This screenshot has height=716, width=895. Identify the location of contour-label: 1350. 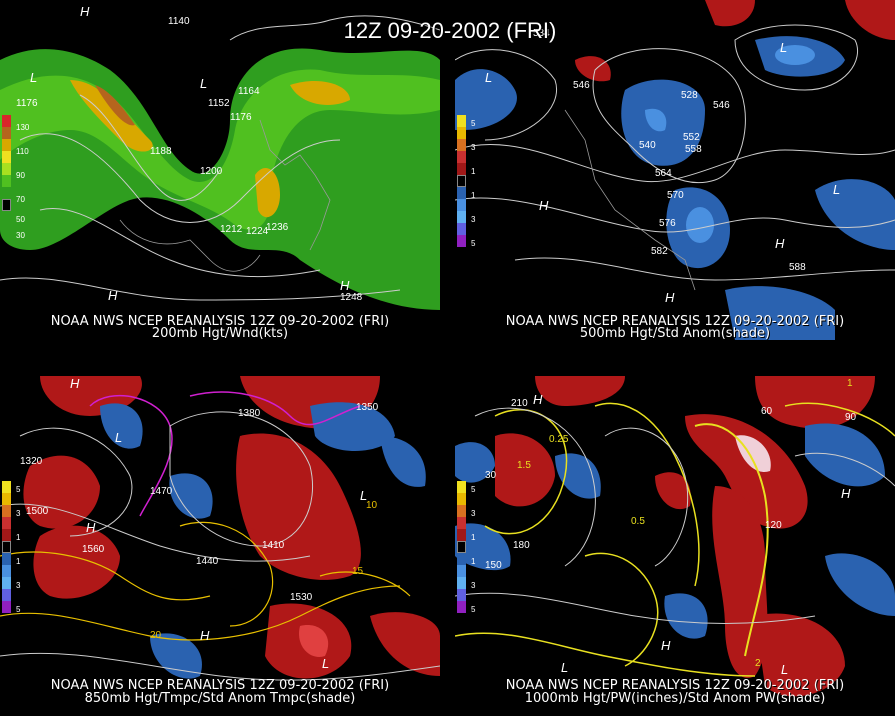
(367, 407).